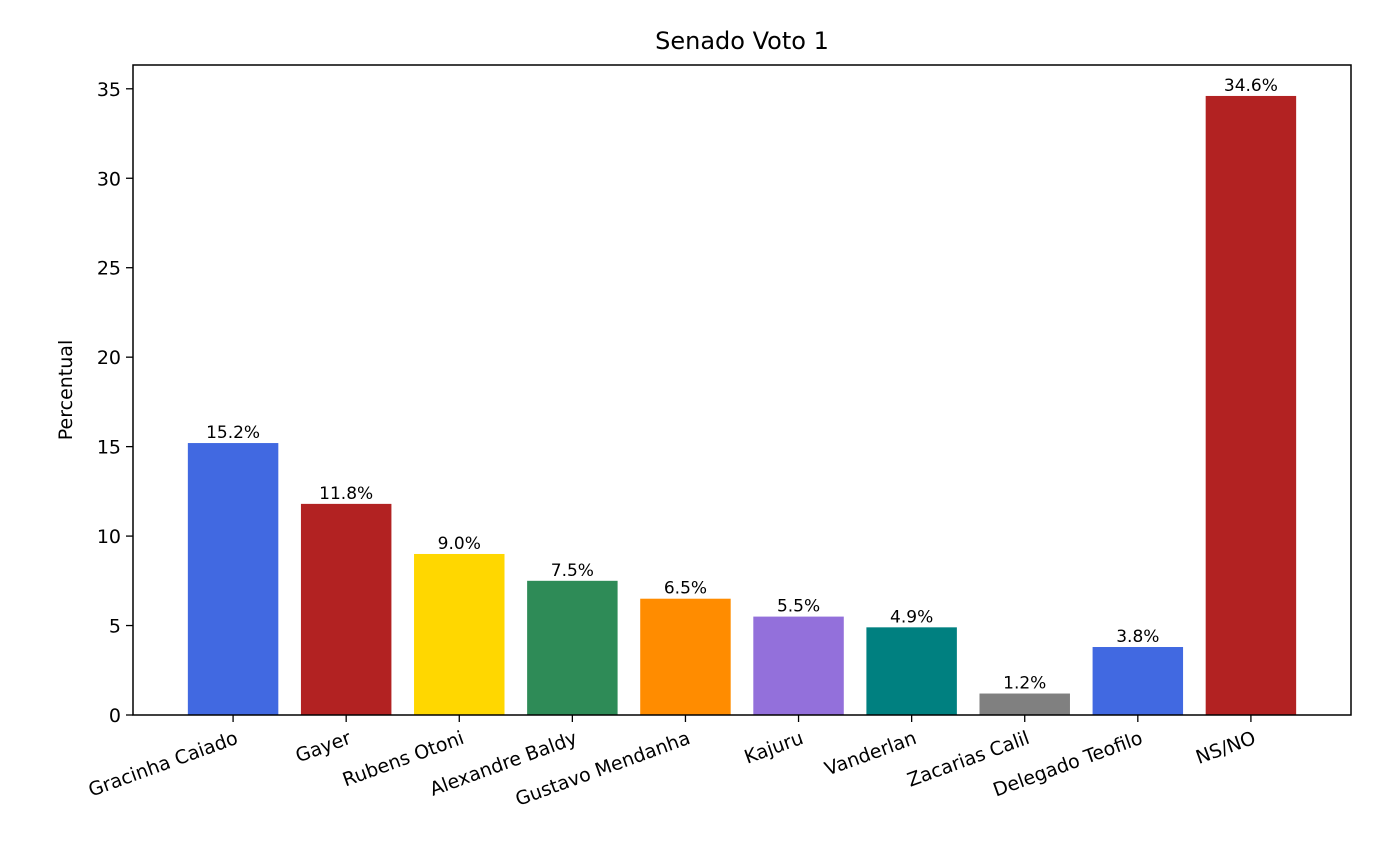  What do you see at coordinates (115, 716) in the screenshot?
I see `y-tick-label-0: 0` at bounding box center [115, 716].